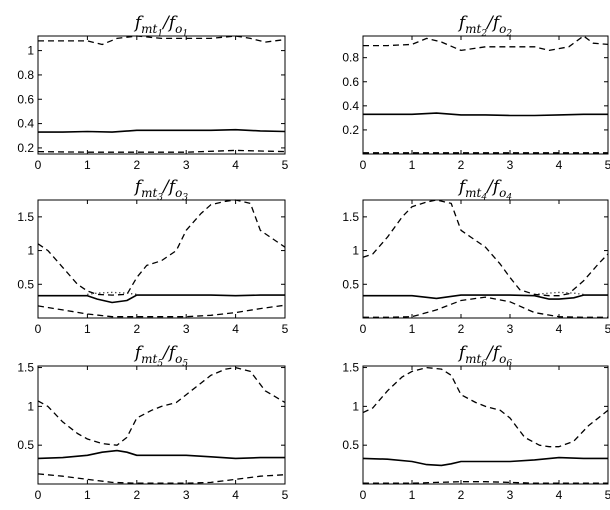 This screenshot has height=510, width=610. What do you see at coordinates (485, 190) in the screenshot?
I see `subplot-title: fmt4/fo4` at bounding box center [485, 190].